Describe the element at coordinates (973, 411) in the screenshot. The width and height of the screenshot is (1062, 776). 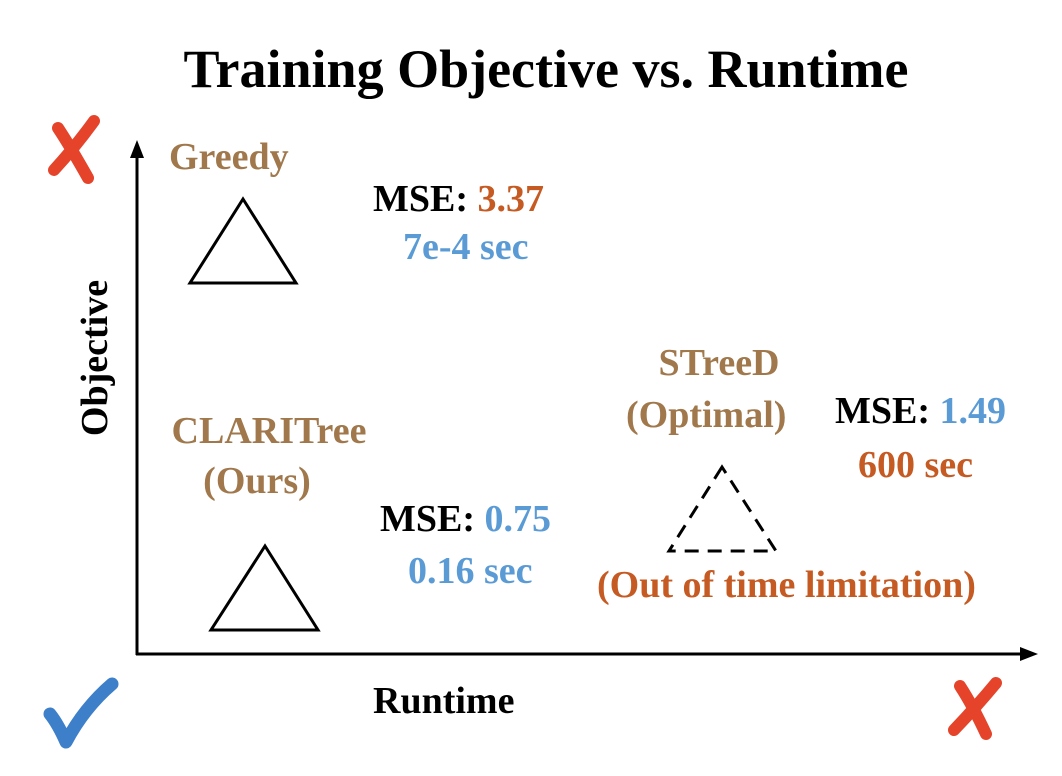
I see `streed-mse-value: 1.49` at that location.